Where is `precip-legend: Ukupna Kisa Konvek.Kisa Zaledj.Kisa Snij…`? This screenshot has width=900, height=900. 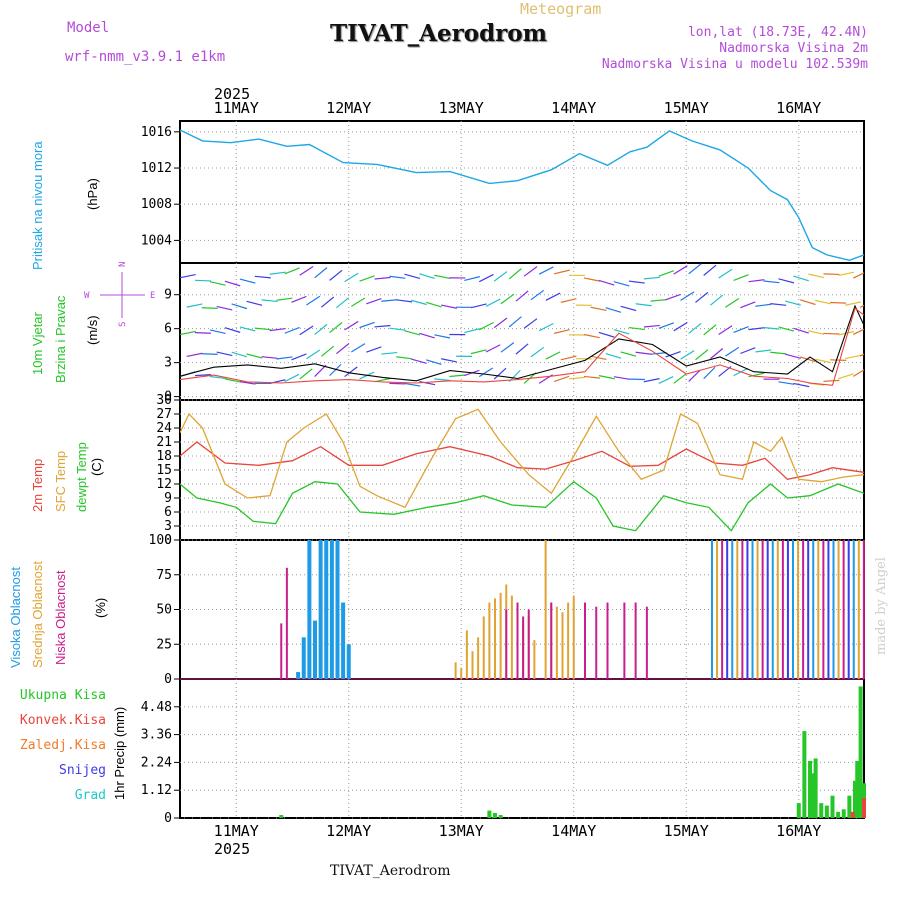 precip-legend: Ukupna Kisa Konvek.Kisa Zaledj.Kisa Snij… is located at coordinates (63, 745).